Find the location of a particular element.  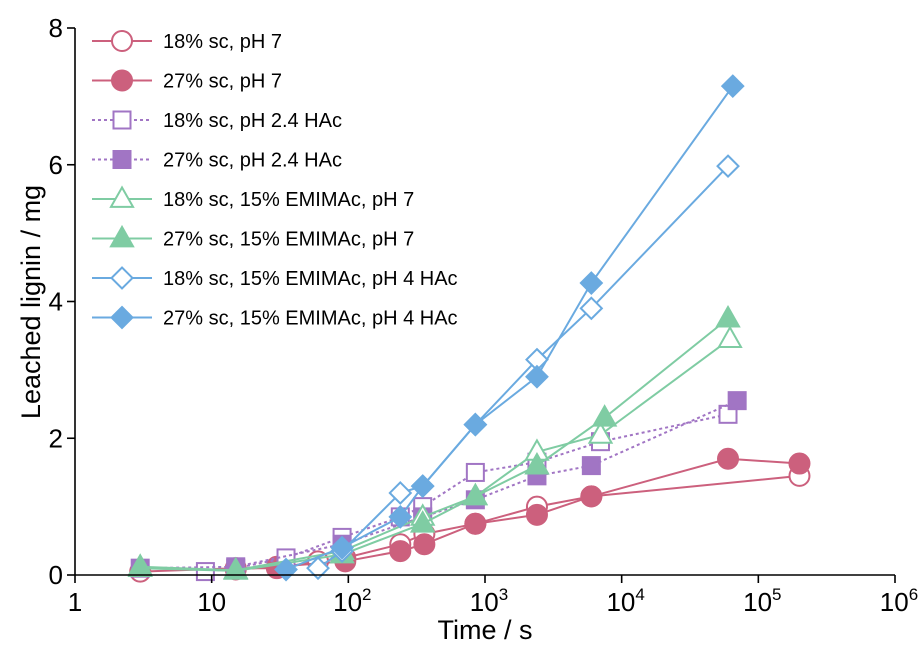

y-tick-label: 2 is located at coordinates (56, 438).